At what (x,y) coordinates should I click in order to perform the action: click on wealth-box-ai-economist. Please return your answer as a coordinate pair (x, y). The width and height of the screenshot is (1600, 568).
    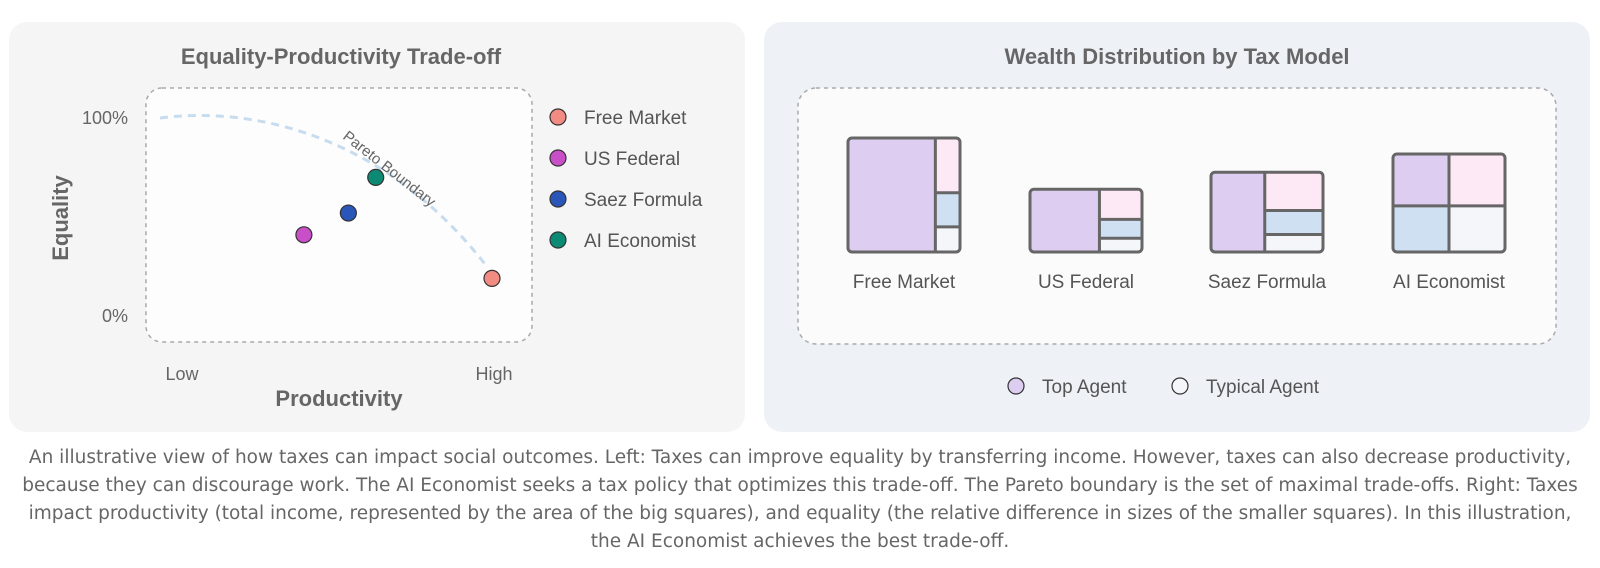
    Looking at the image, I should click on (1449, 203).